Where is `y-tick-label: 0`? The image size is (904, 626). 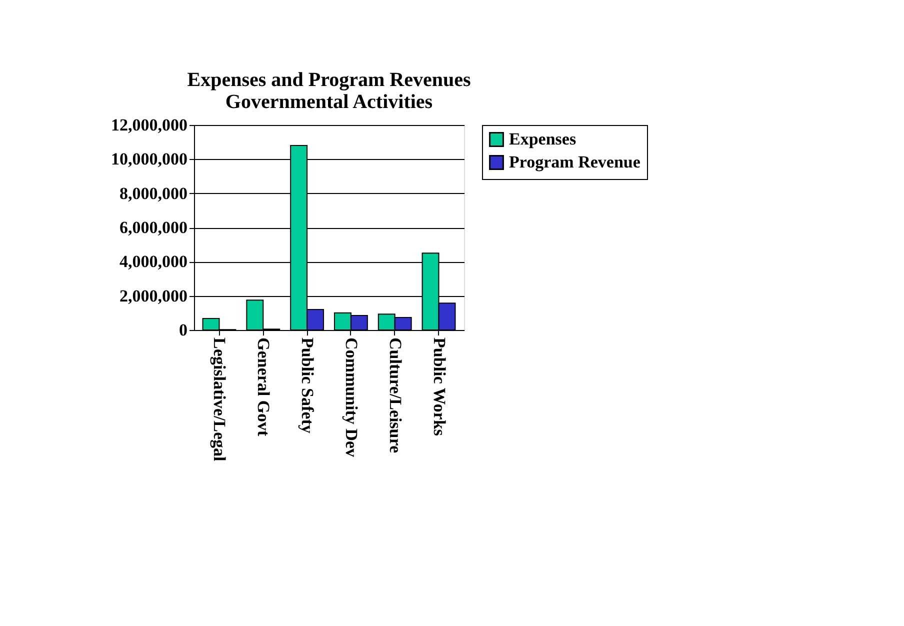
y-tick-label: 0 is located at coordinates (183, 330).